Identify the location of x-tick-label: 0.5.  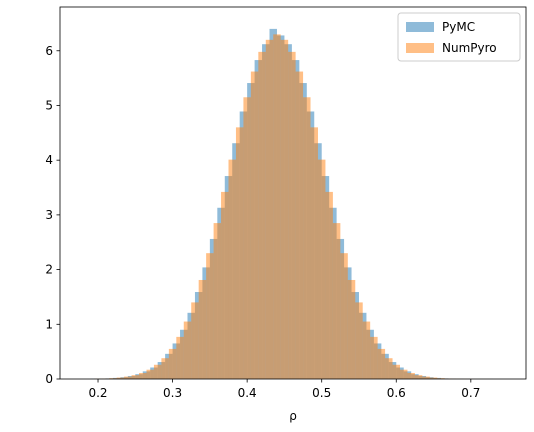
(321, 393).